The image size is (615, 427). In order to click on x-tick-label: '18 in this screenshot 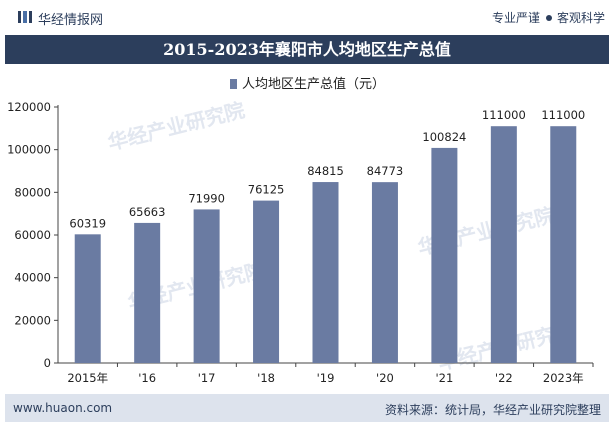, I will do `click(266, 378)`.